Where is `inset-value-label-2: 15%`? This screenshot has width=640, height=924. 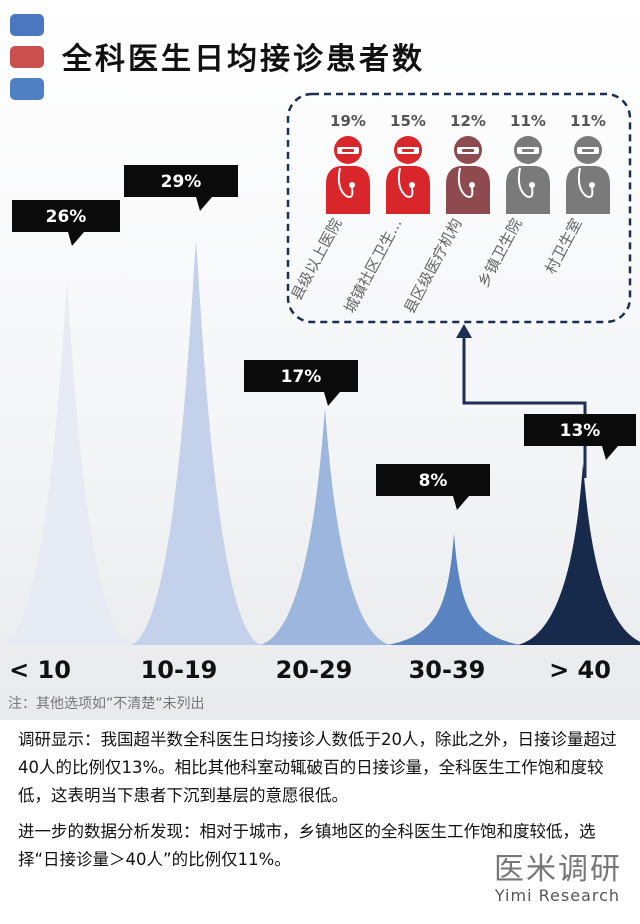 inset-value-label-2: 15% is located at coordinates (408, 121).